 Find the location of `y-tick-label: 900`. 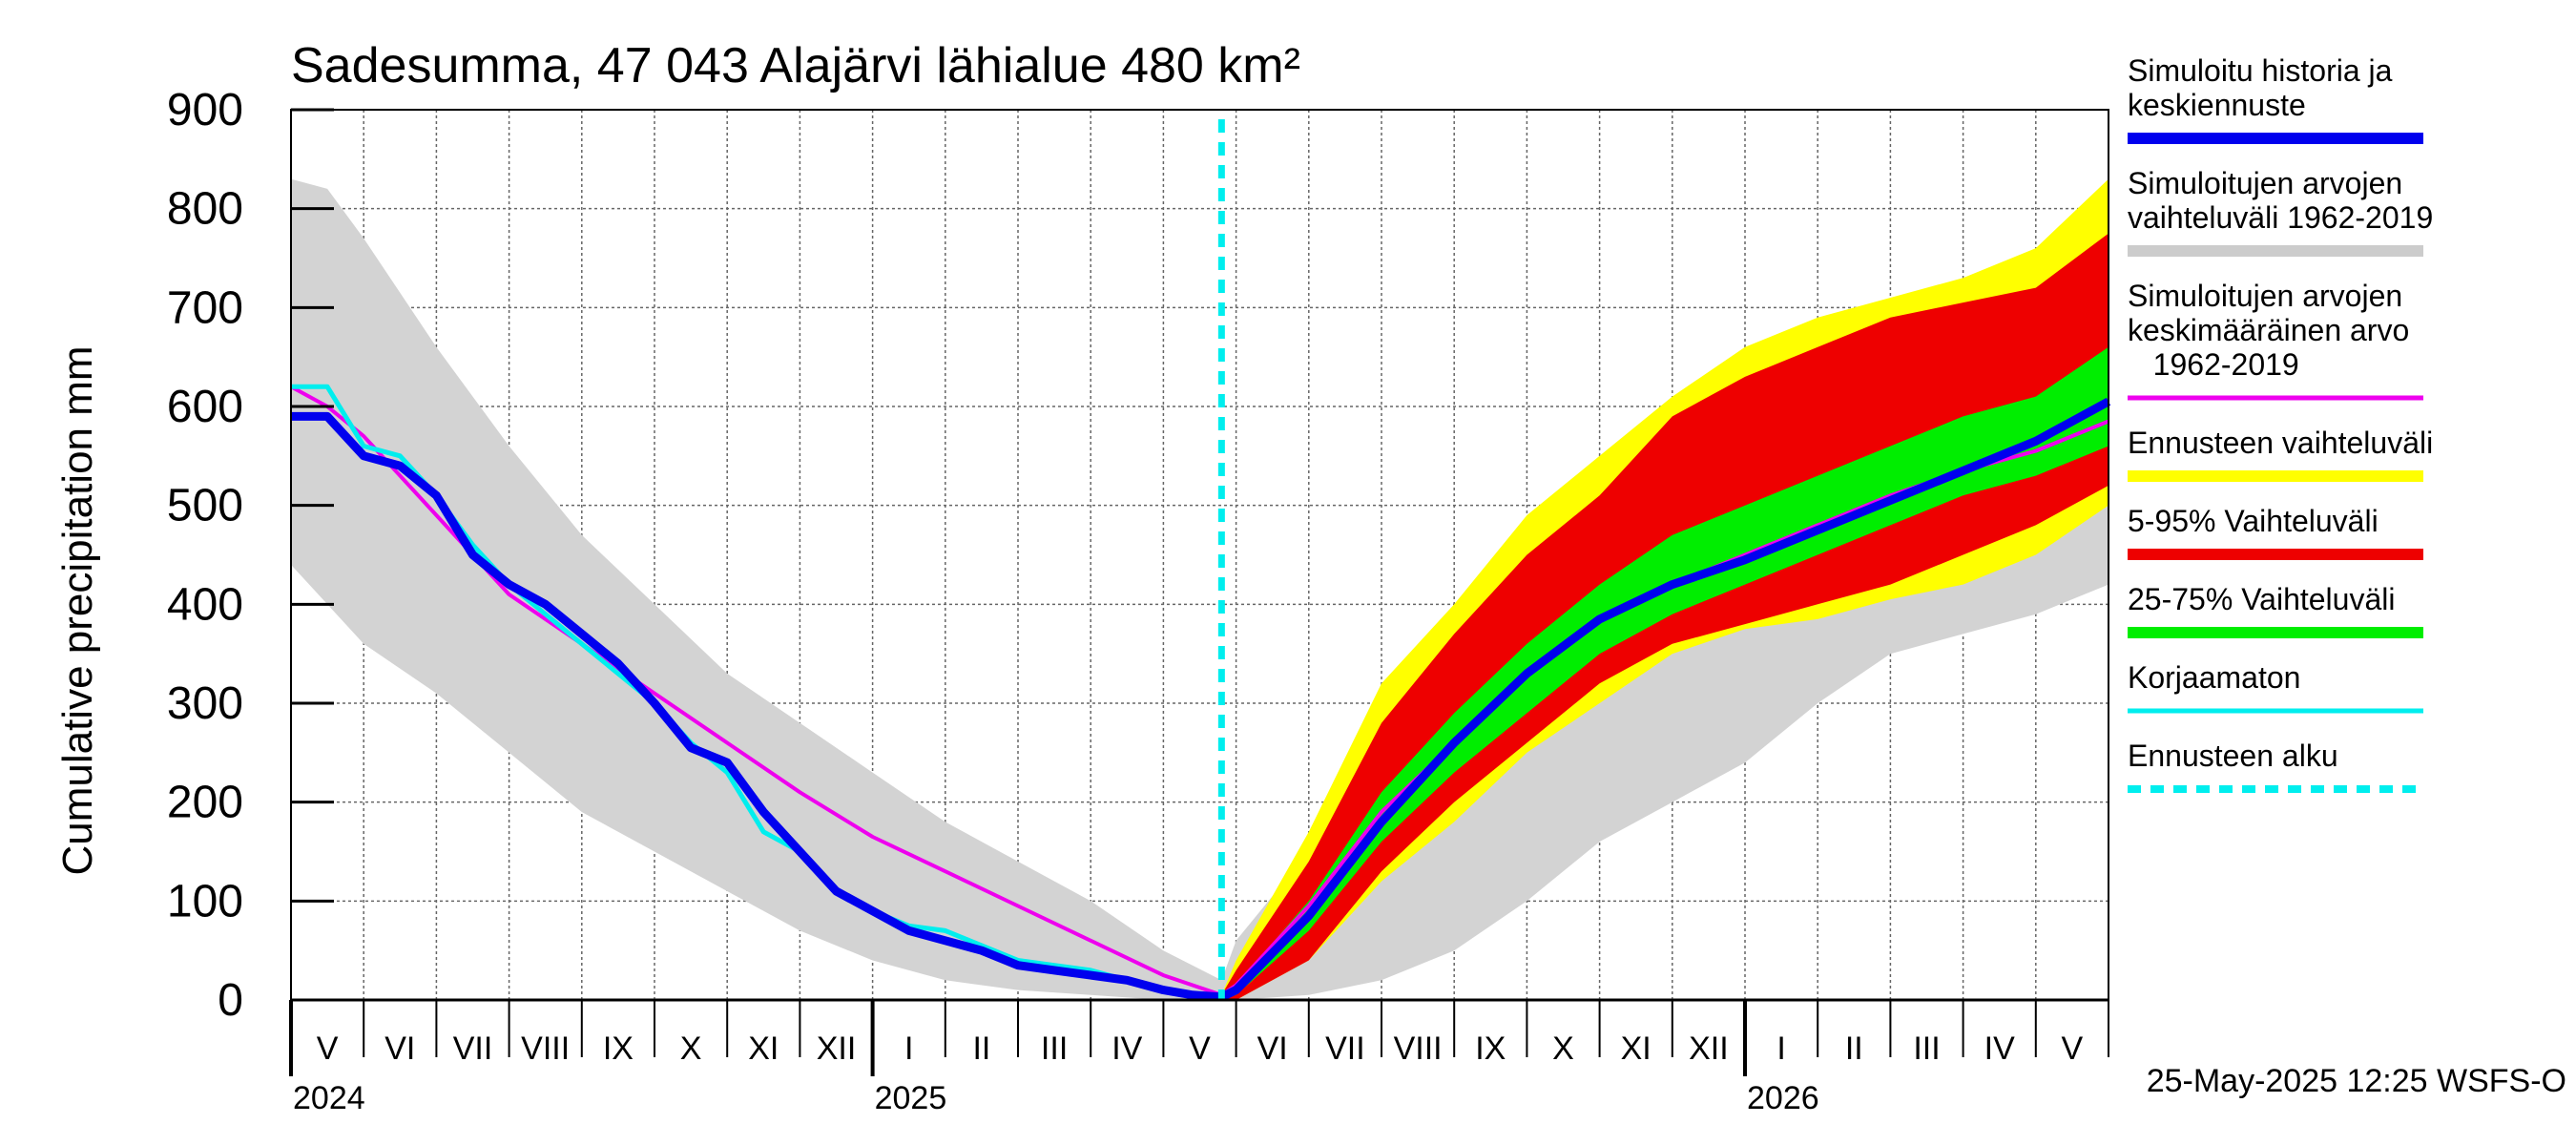

y-tick-label: 900 is located at coordinates (205, 110).